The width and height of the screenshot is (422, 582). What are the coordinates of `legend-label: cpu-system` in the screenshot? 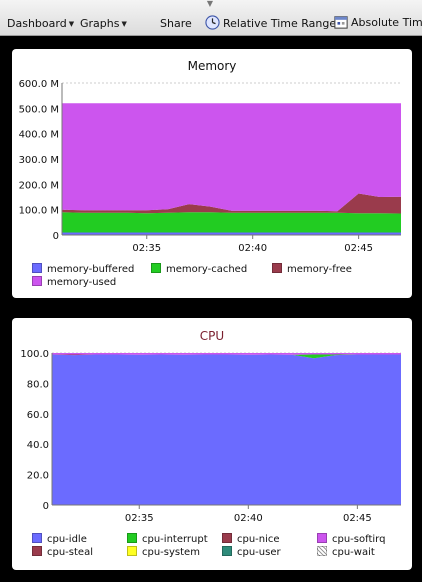 It's located at (171, 552).